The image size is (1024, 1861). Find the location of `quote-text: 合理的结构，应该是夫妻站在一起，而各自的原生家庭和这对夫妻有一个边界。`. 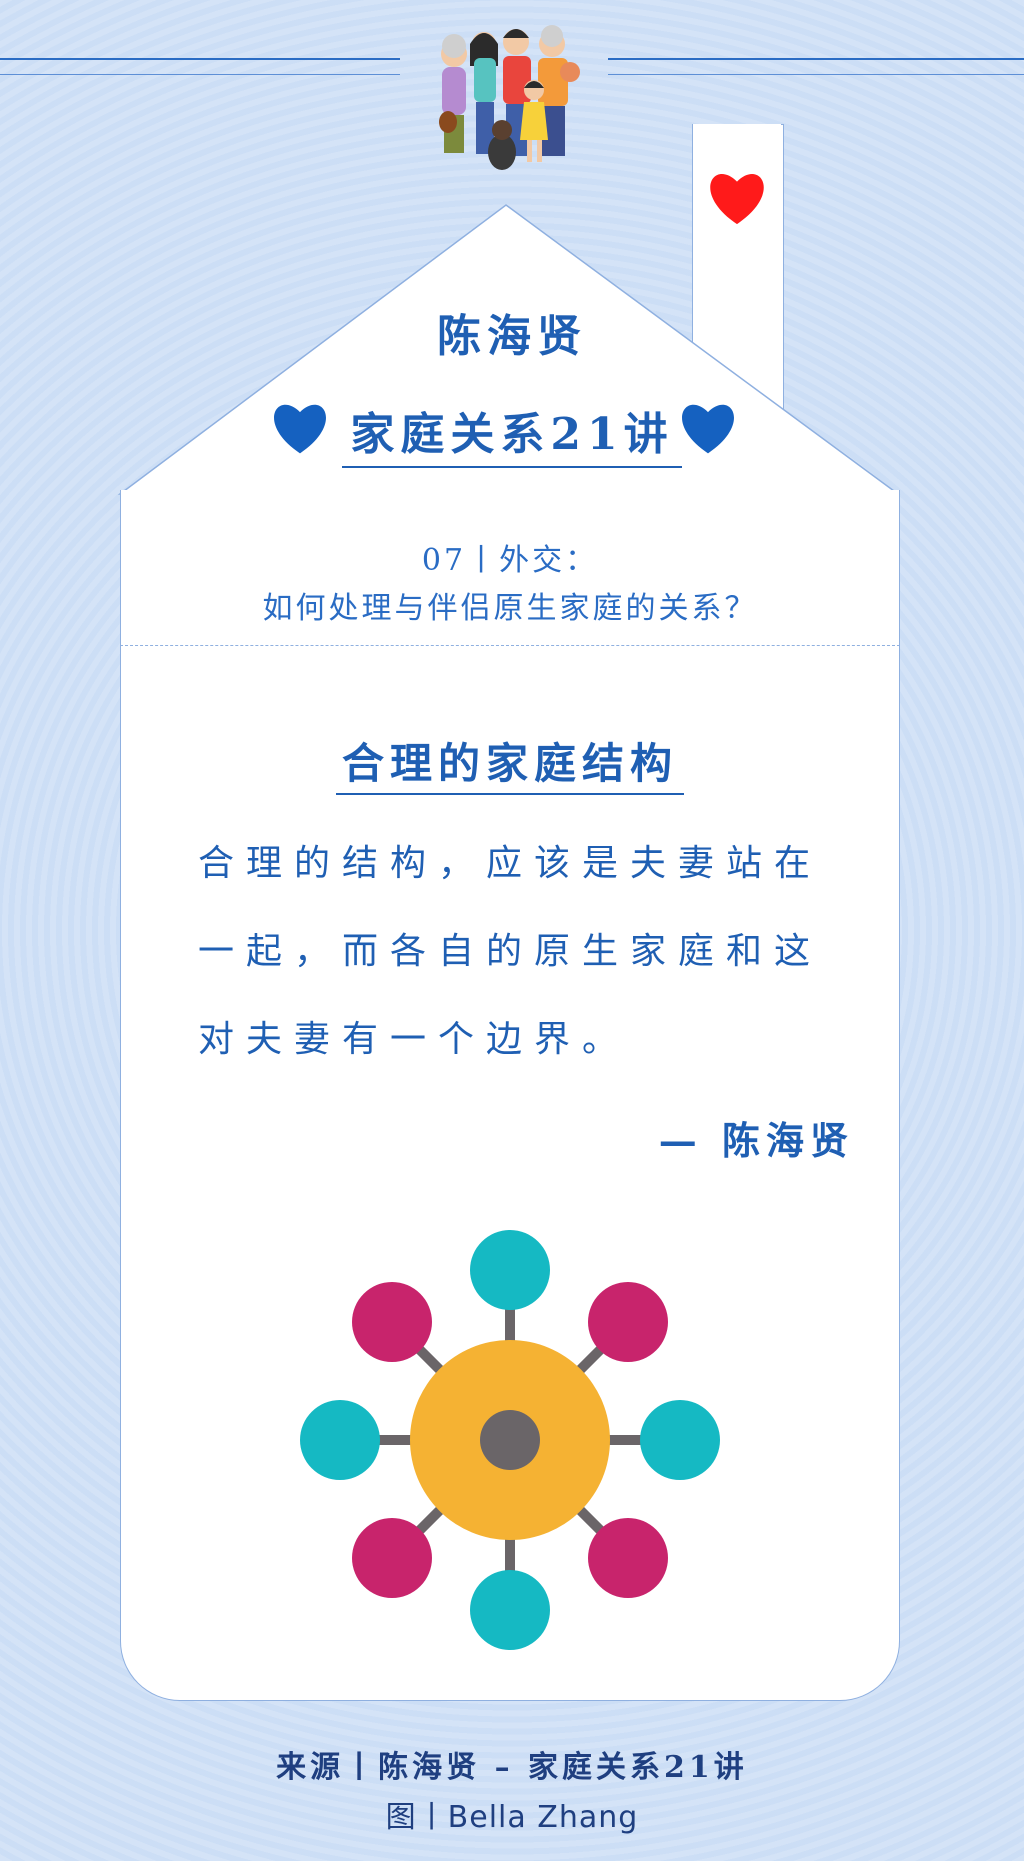

quote-text: 合理的结构，应该是夫妻站在一起，而各自的原生家庭和这对夫妻有一个边界。 is located at coordinates (510, 951).